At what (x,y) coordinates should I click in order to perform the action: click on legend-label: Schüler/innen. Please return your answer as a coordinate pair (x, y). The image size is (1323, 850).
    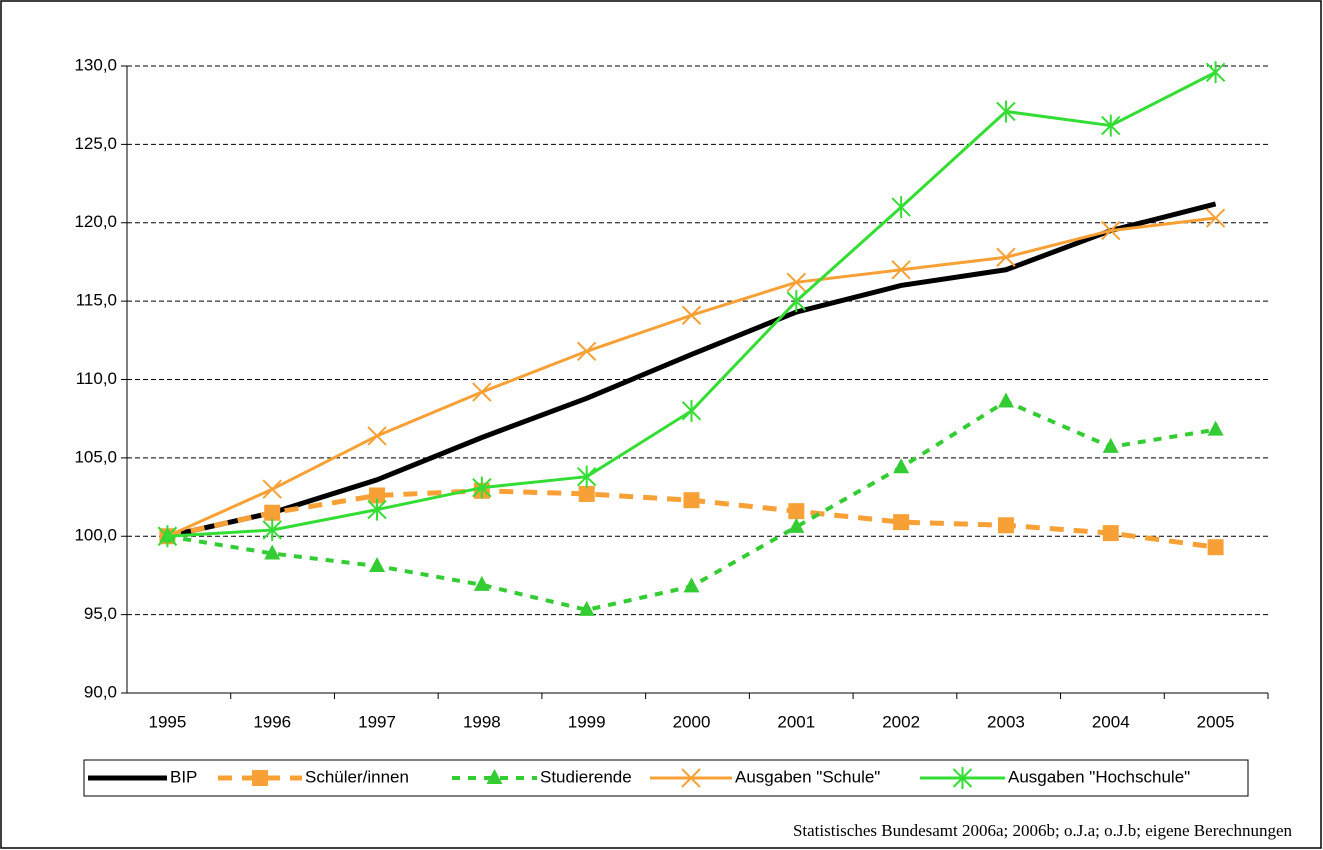
    Looking at the image, I should click on (357, 776).